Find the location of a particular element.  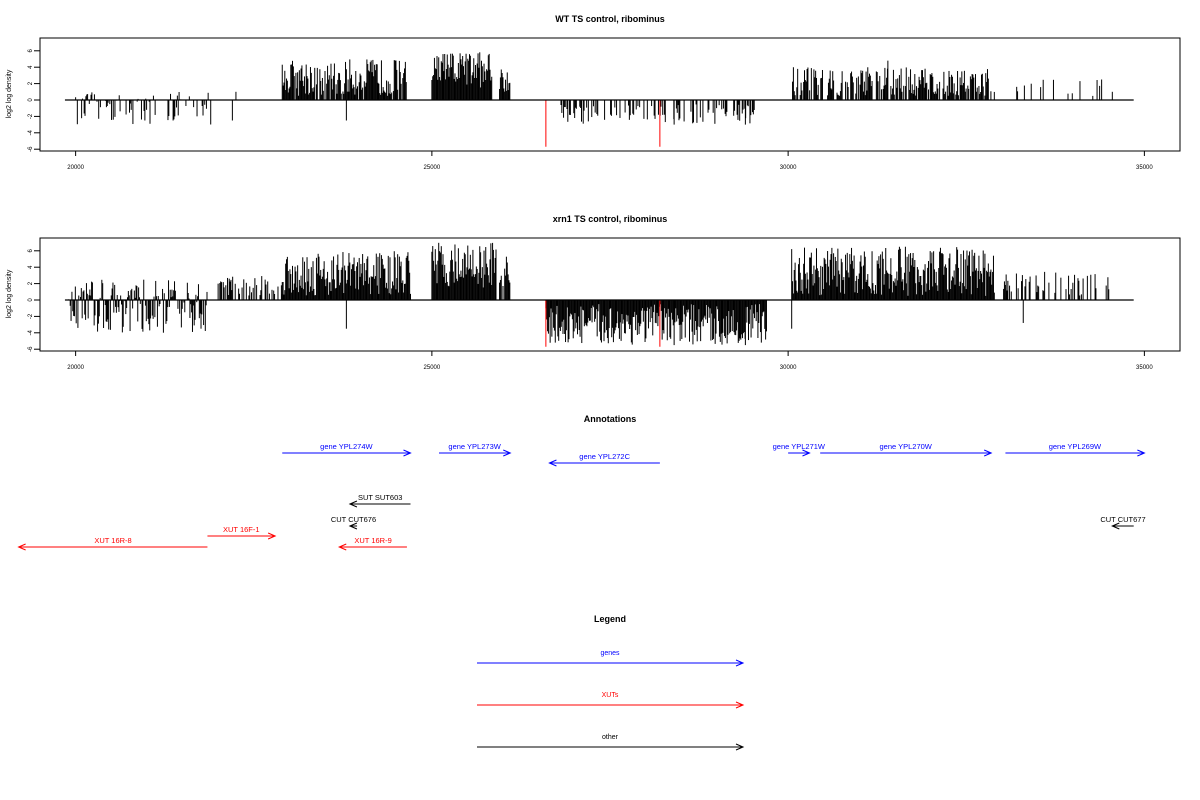

bars-wt is located at coordinates (599, 99).